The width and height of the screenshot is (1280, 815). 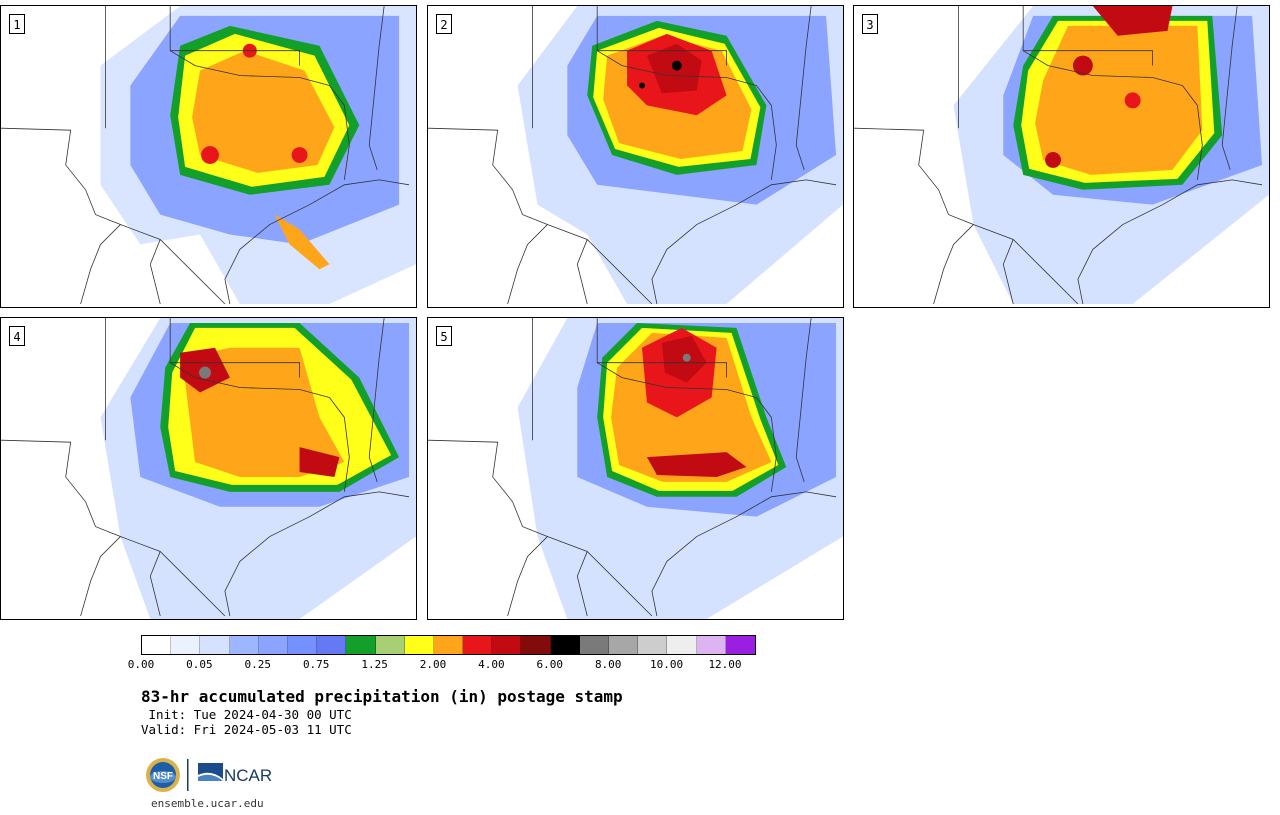 I want to click on precipitation-colorbar, so click(x=448, y=645).